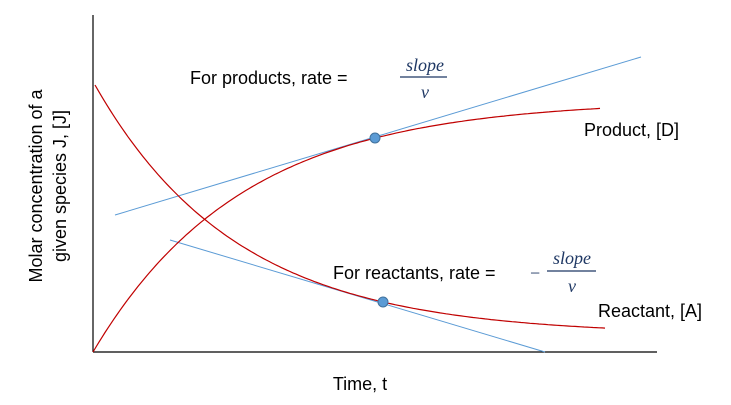 The height and width of the screenshot is (405, 731). Describe the element at coordinates (360, 384) in the screenshot. I see `x-axis-label: Time, t` at that location.